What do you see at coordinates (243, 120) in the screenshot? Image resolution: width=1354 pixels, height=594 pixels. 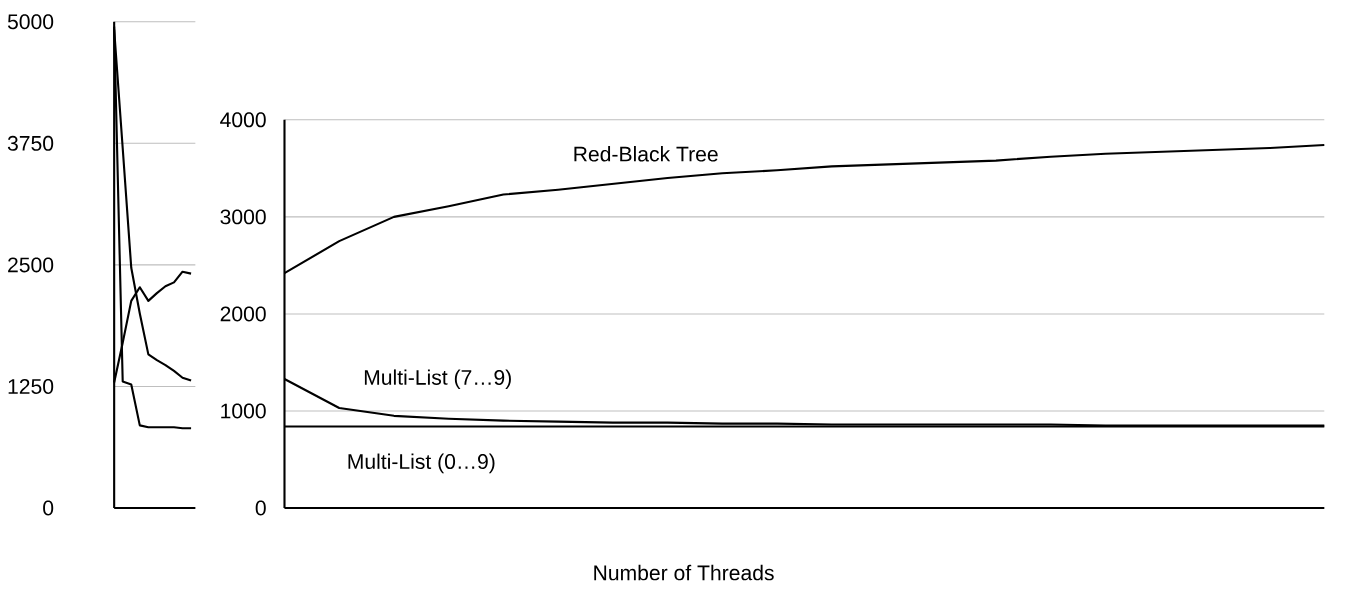 I see `y-tick-label: 4000` at bounding box center [243, 120].